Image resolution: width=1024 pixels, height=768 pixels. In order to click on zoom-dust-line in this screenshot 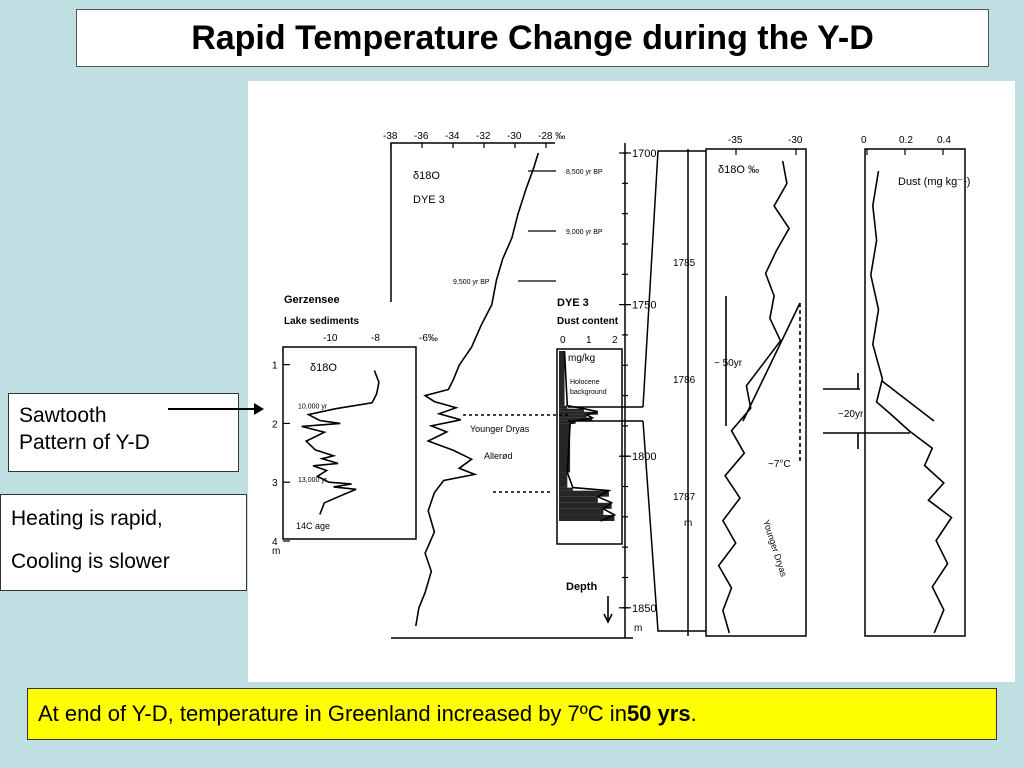, I will do `click(911, 402)`.